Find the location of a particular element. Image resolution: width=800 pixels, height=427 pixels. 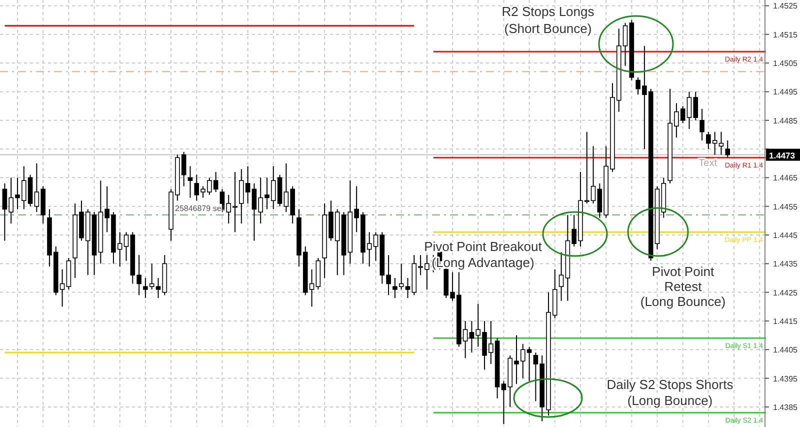

annotation: Pivot Point Retest (Long Bounce) is located at coordinates (683, 286).